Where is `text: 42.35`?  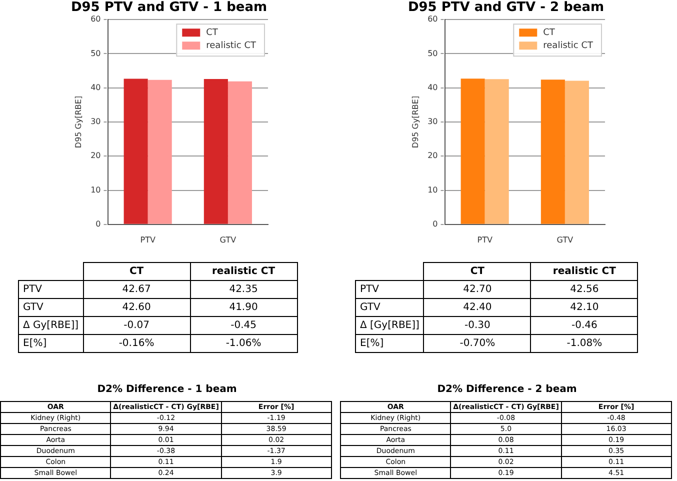
text: 42.35 is located at coordinates (244, 289).